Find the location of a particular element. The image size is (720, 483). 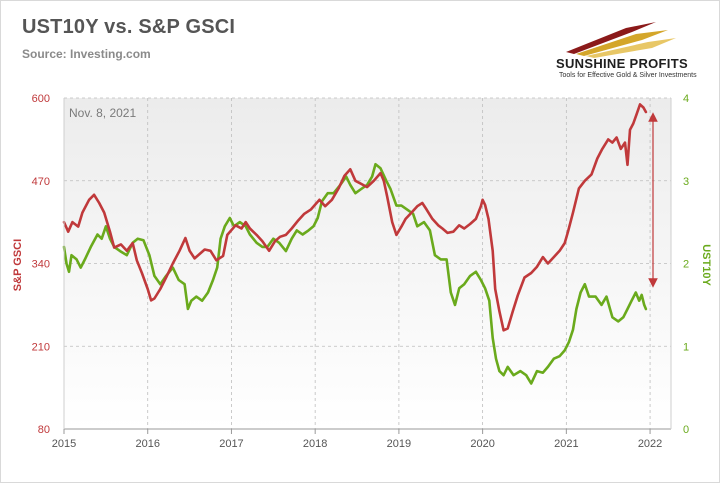

x-tick-label: 2015 is located at coordinates (64, 444).